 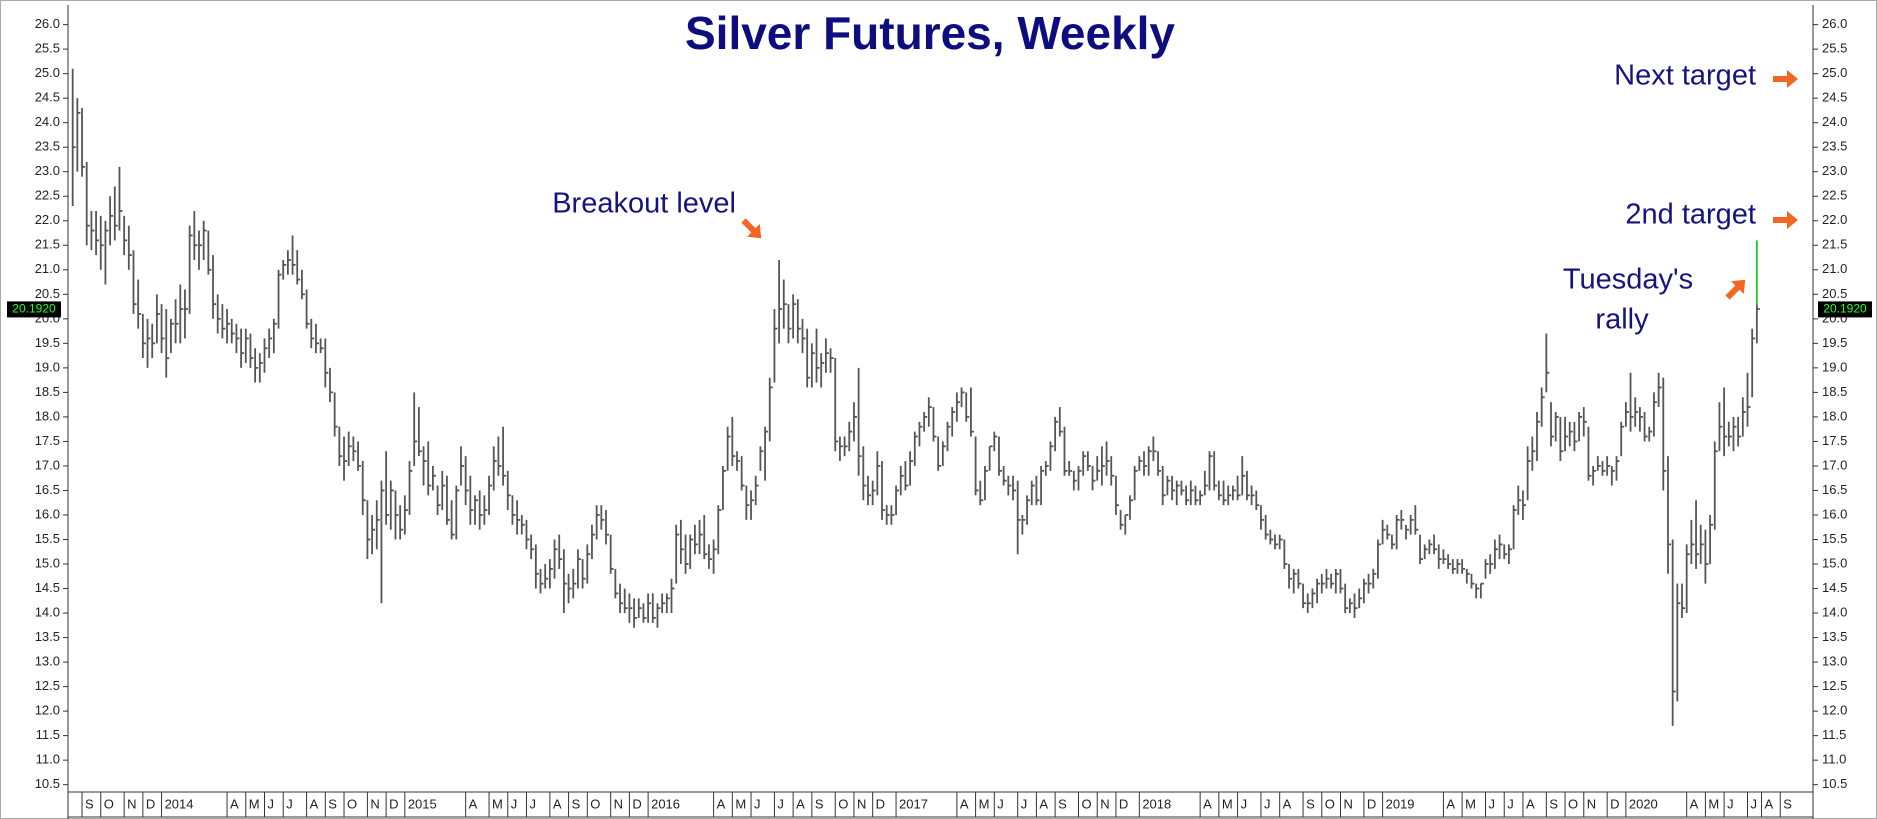 I want to click on x-tick-label: 2014, so click(x=179, y=803).